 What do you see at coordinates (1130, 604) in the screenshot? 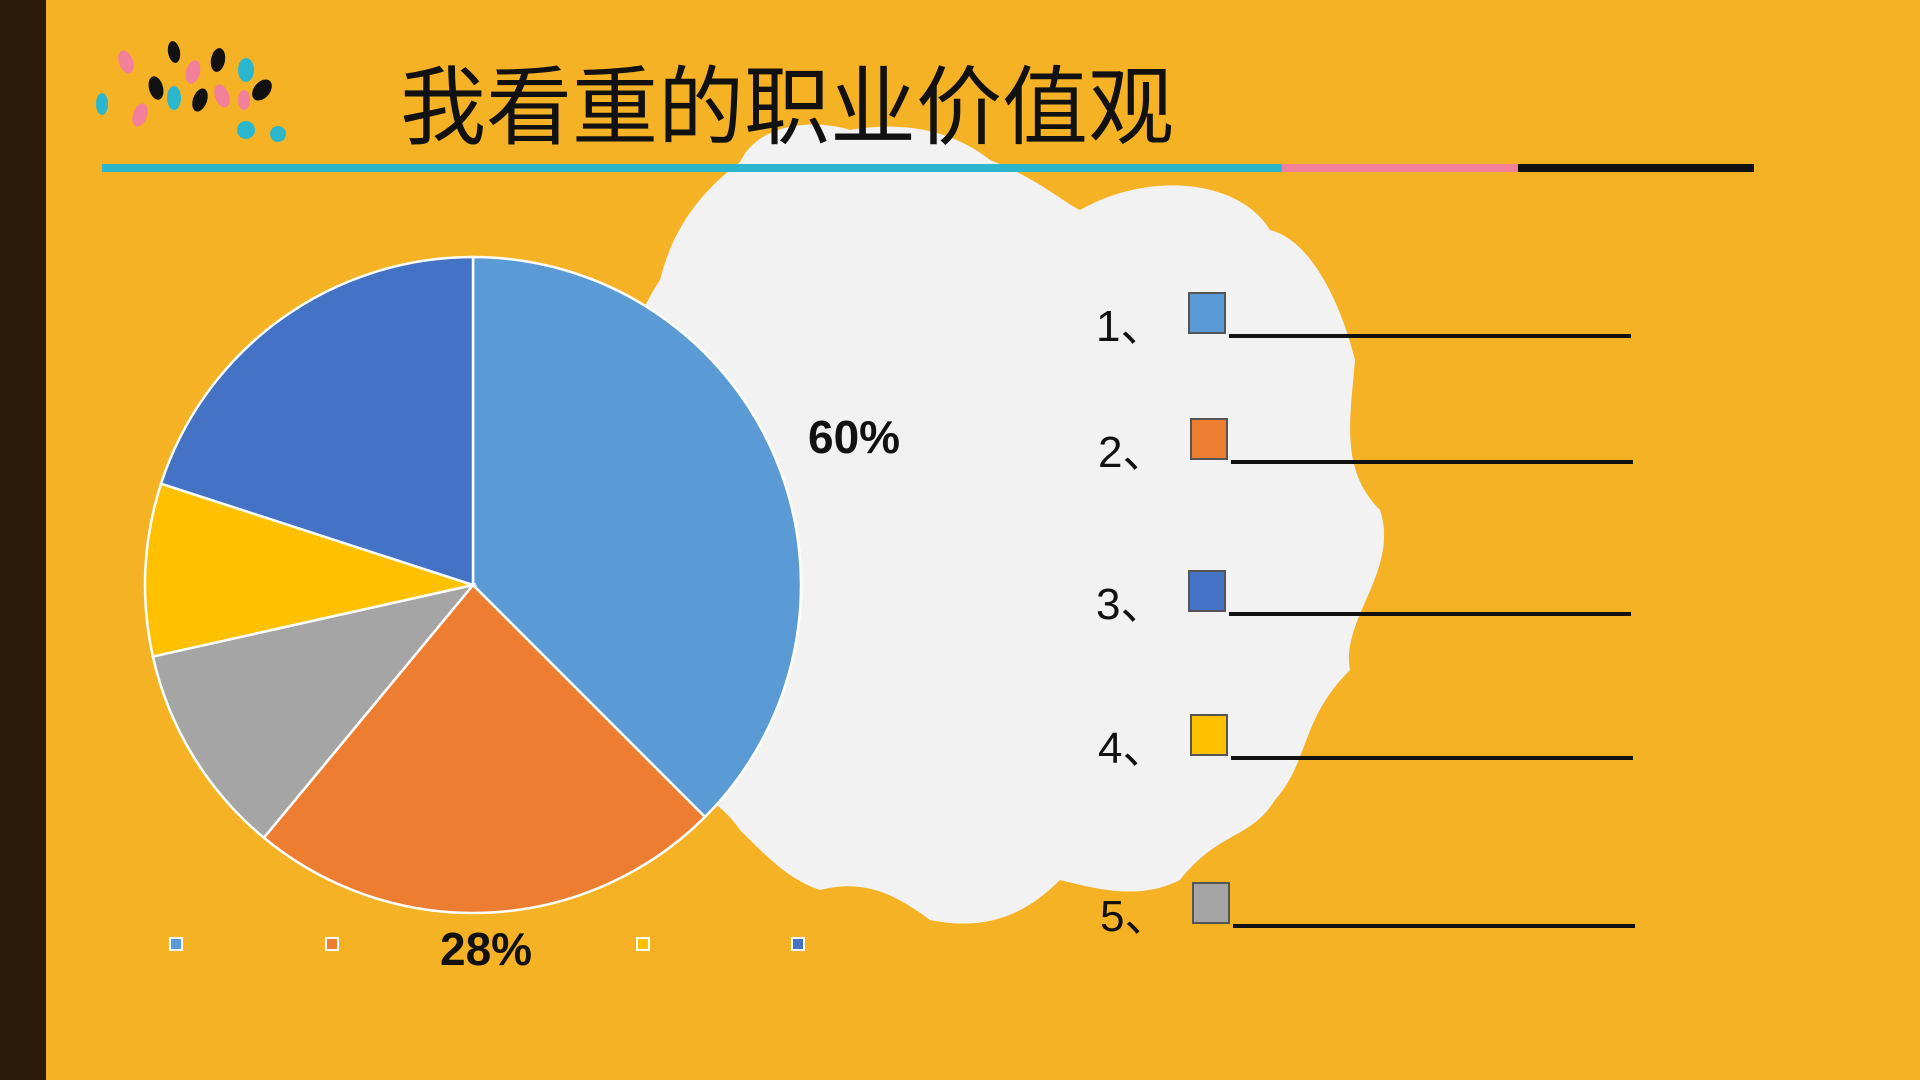
I see `legend-number: 3、` at bounding box center [1130, 604].